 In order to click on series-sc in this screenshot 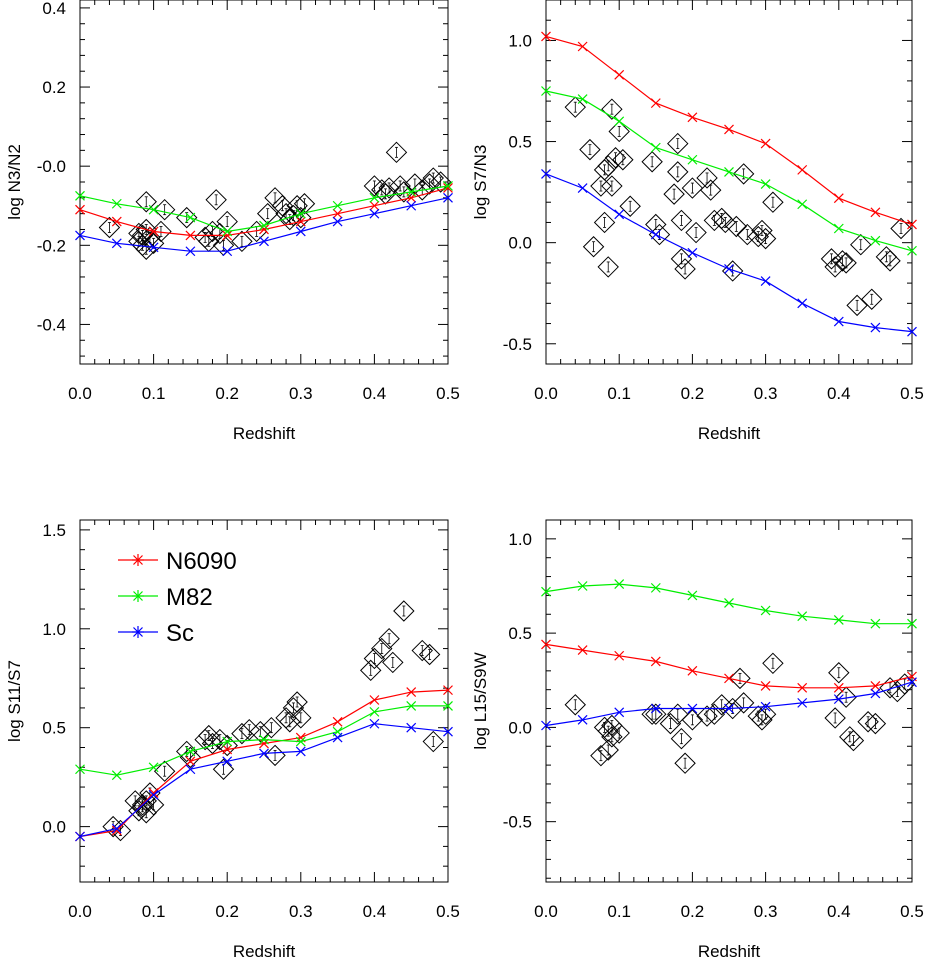, I will do `click(264, 780)`.